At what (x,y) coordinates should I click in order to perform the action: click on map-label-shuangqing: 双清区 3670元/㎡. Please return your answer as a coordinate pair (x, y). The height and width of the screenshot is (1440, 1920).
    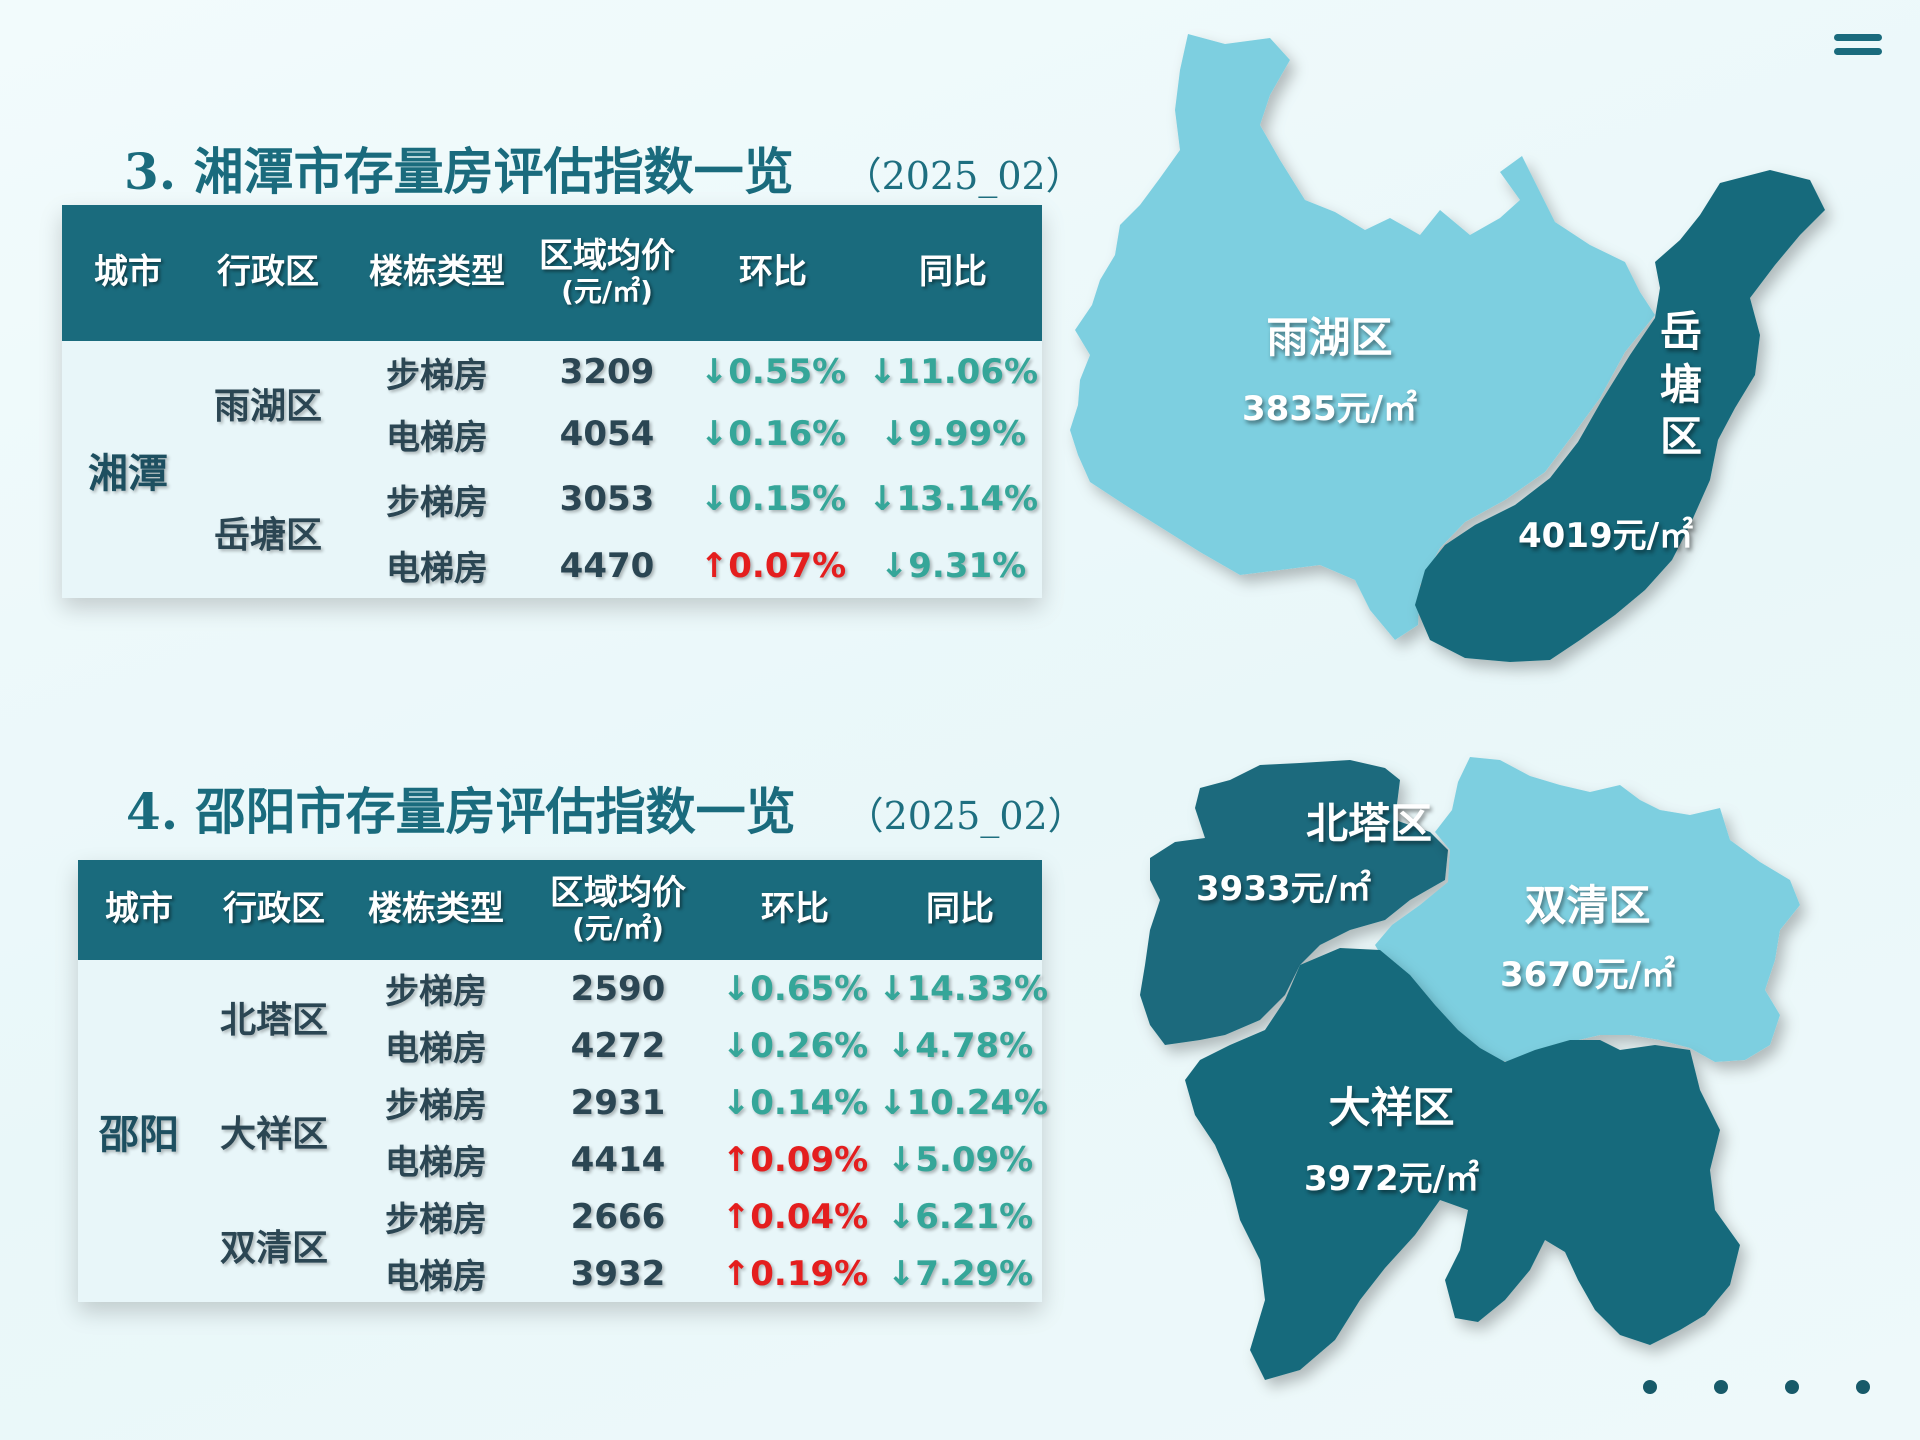
    Looking at the image, I should click on (1587, 934).